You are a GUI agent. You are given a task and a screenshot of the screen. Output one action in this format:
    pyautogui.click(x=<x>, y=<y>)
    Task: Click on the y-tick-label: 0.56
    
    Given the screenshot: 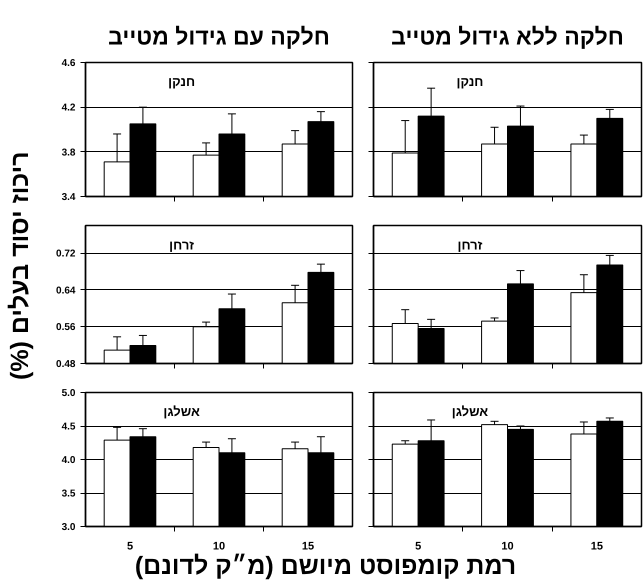 What is the action you would take?
    pyautogui.click(x=66, y=328)
    